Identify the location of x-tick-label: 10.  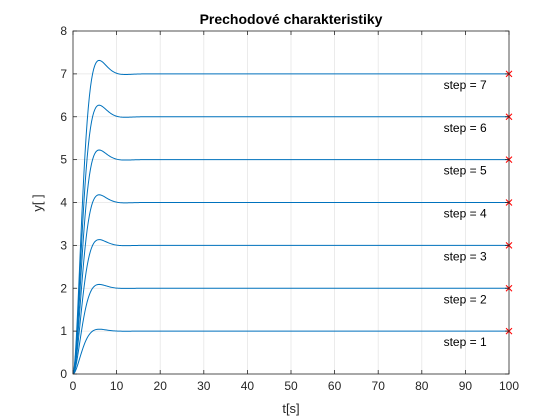
(117, 386).